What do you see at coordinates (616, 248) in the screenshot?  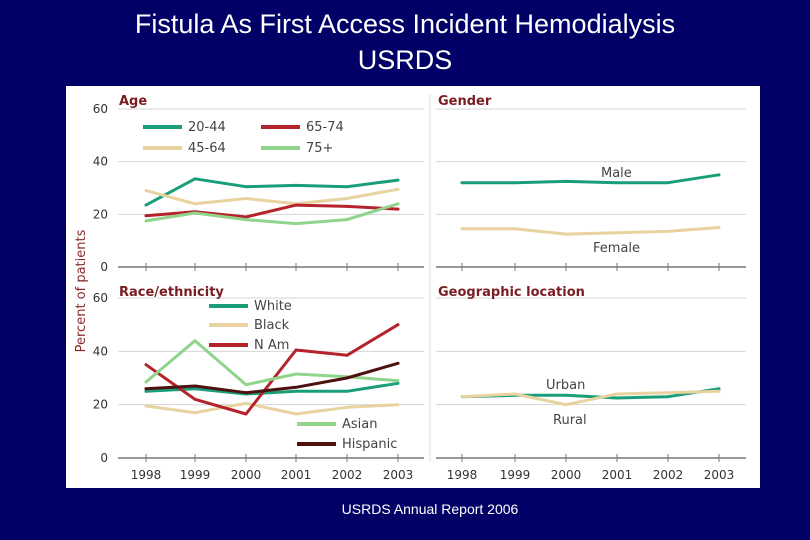 I see `series-label: Female` at bounding box center [616, 248].